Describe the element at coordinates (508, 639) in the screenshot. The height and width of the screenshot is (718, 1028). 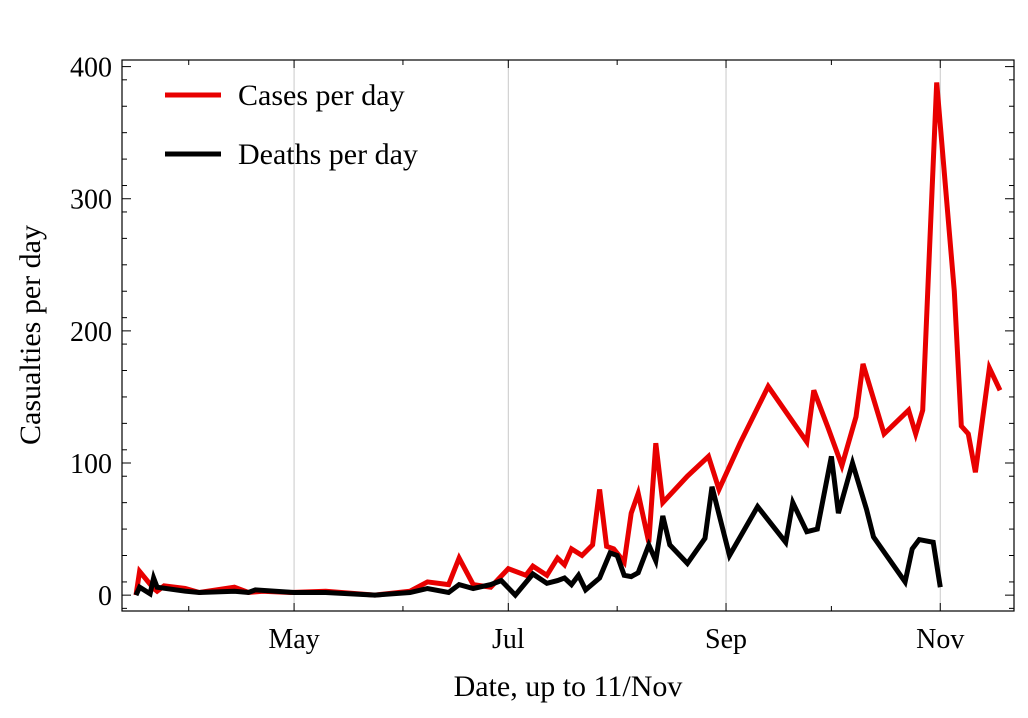
I see `x-tick-label: Jul` at that location.